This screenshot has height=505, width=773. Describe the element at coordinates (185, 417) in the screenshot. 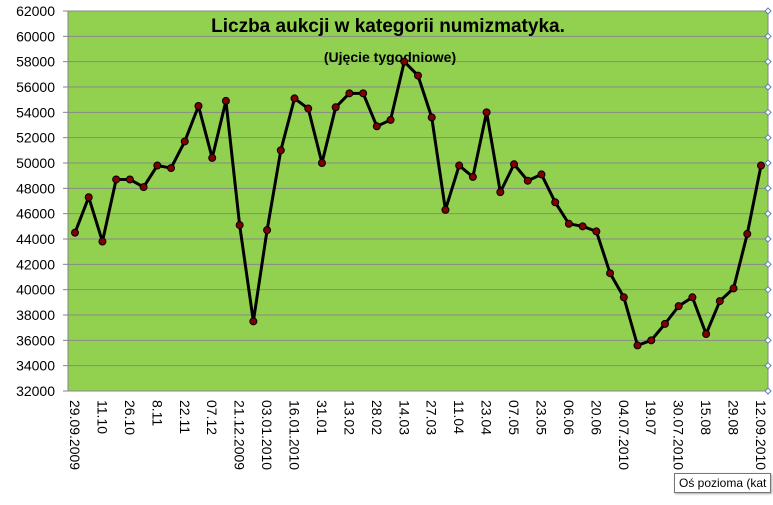

I see `x-tick-label: 22.11` at that location.